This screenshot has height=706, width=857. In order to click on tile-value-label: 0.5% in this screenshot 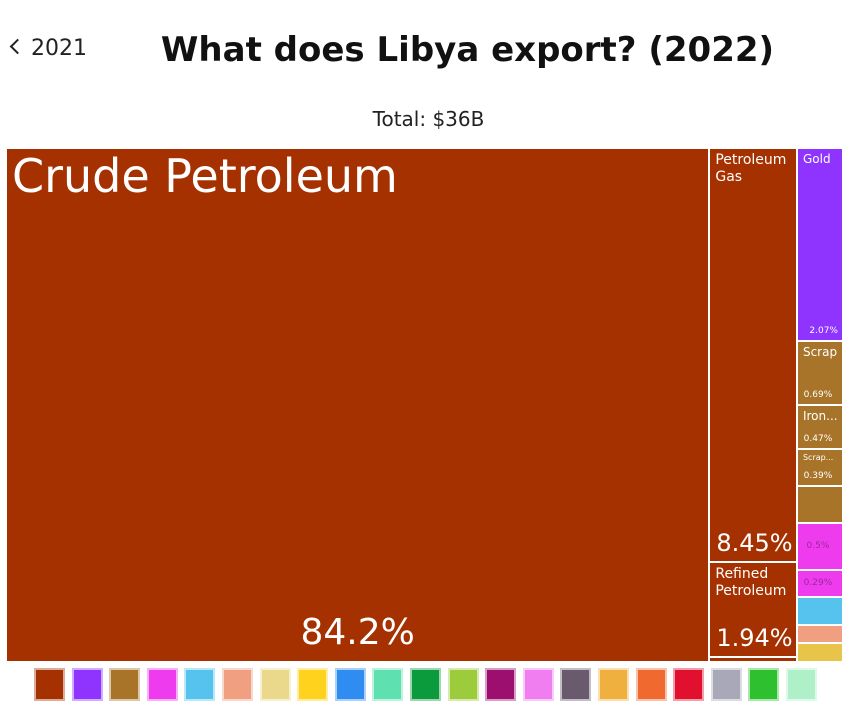, I will do `click(818, 546)`.